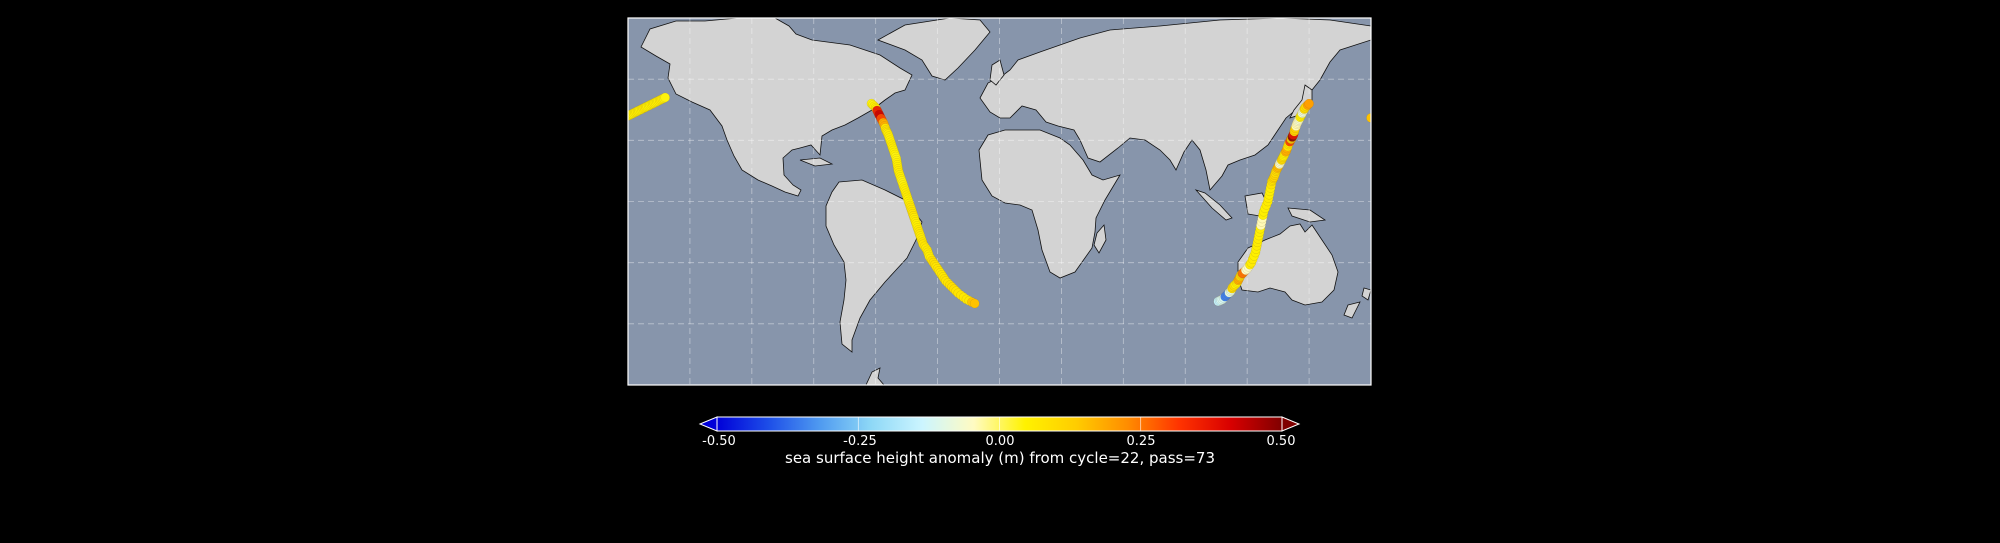 The height and width of the screenshot is (543, 2000). Describe the element at coordinates (1175, 104) in the screenshot. I see `eurasia` at that location.